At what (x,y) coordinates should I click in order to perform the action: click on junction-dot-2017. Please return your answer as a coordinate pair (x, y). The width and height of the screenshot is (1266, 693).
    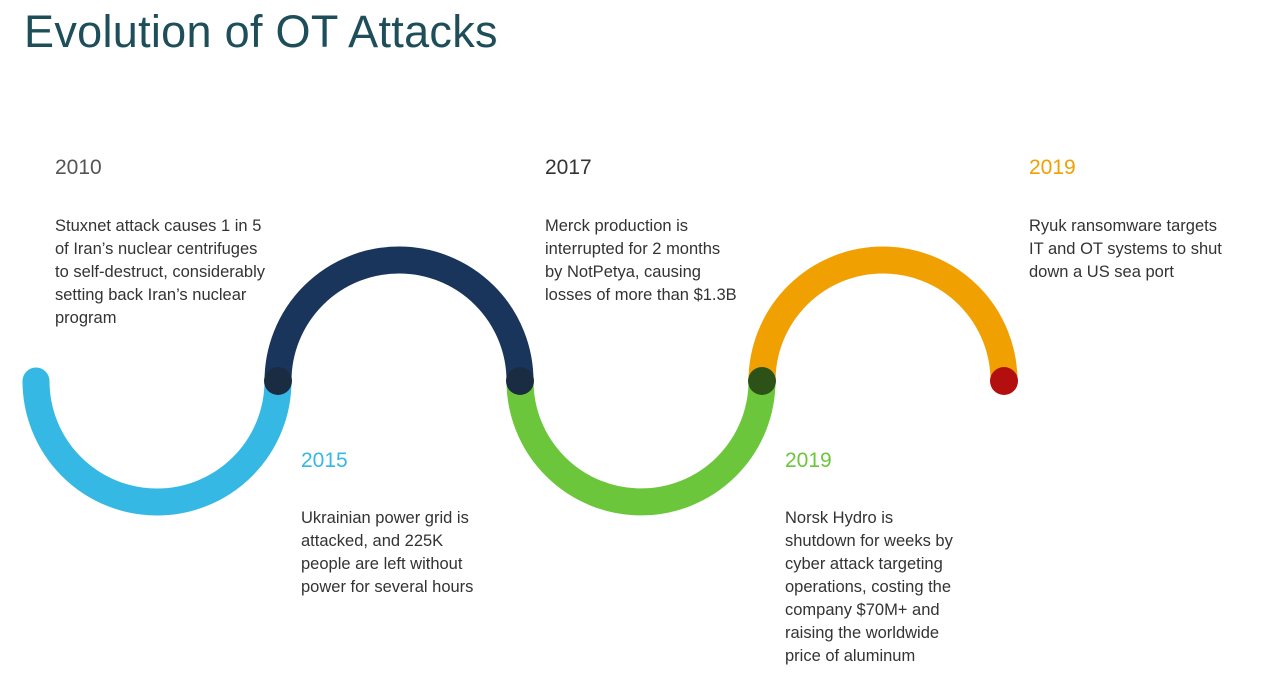
    Looking at the image, I should click on (520, 381).